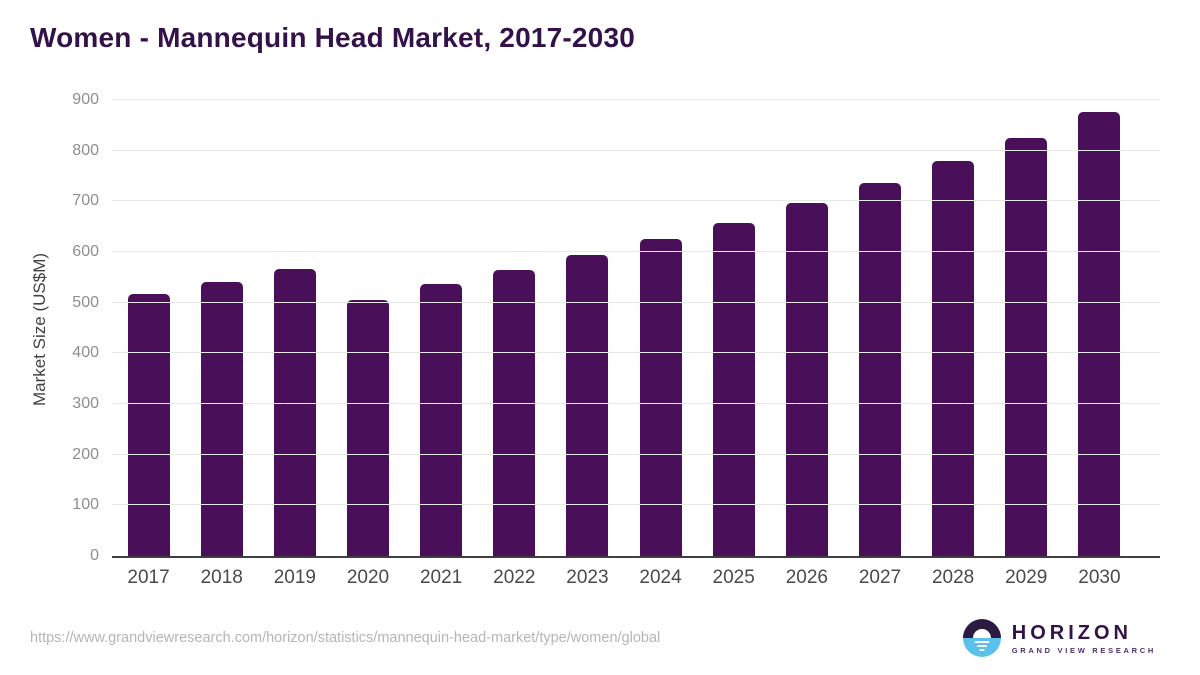  Describe the element at coordinates (806, 379) in the screenshot. I see `bar-2026` at that location.